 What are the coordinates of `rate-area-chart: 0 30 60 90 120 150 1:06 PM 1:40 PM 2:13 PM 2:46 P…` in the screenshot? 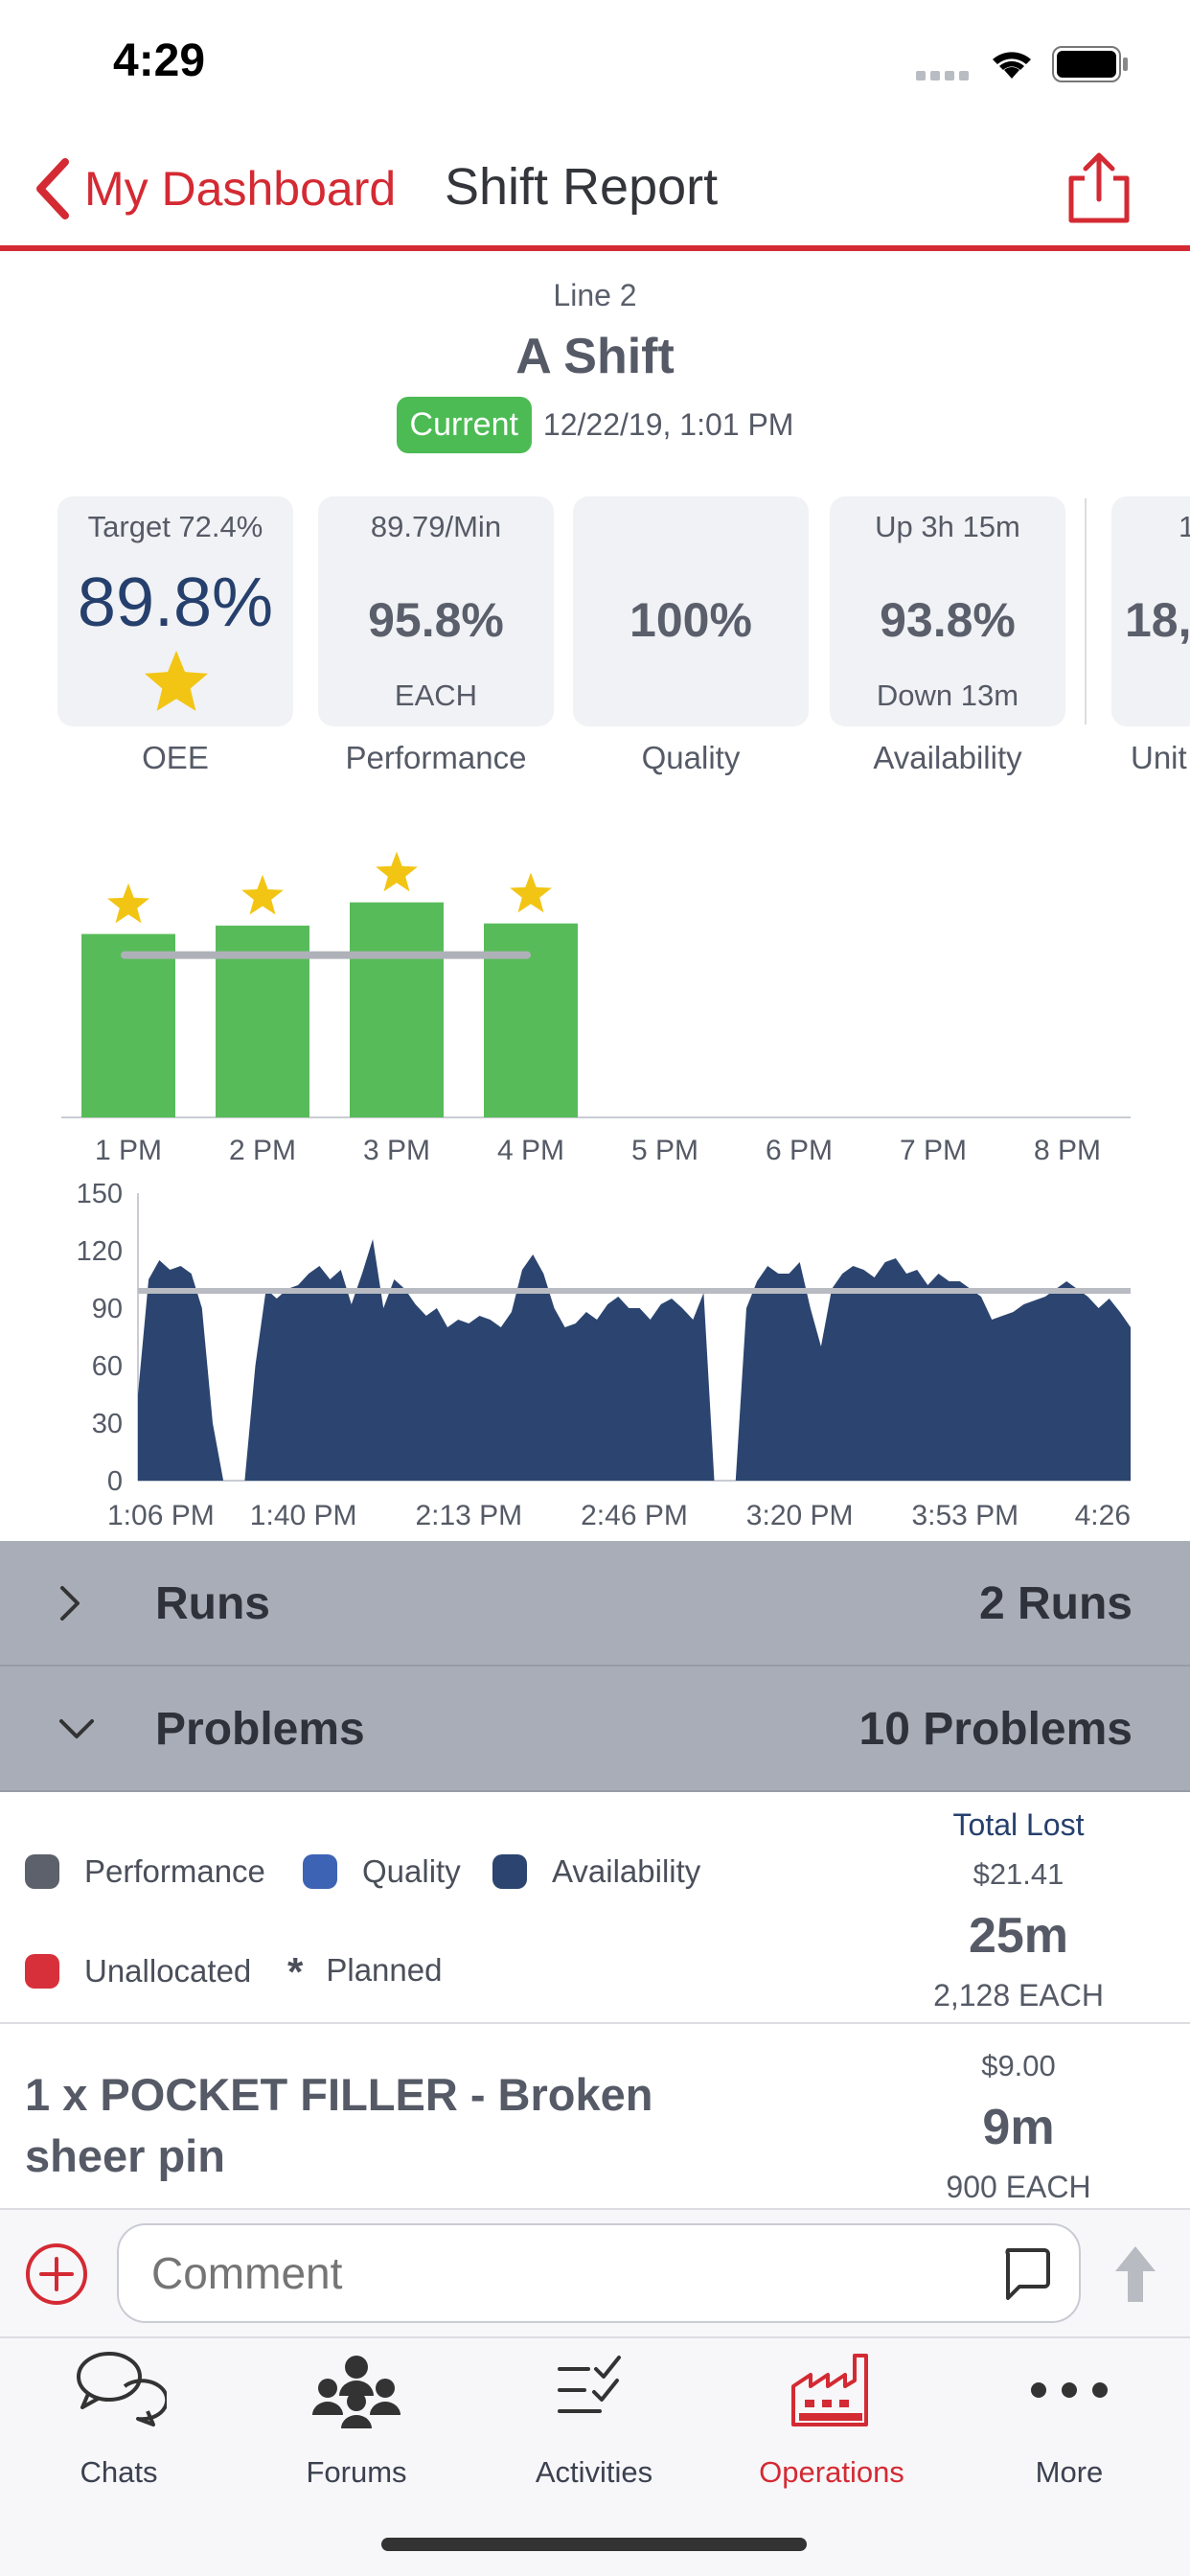 It's located at (604, 1355).